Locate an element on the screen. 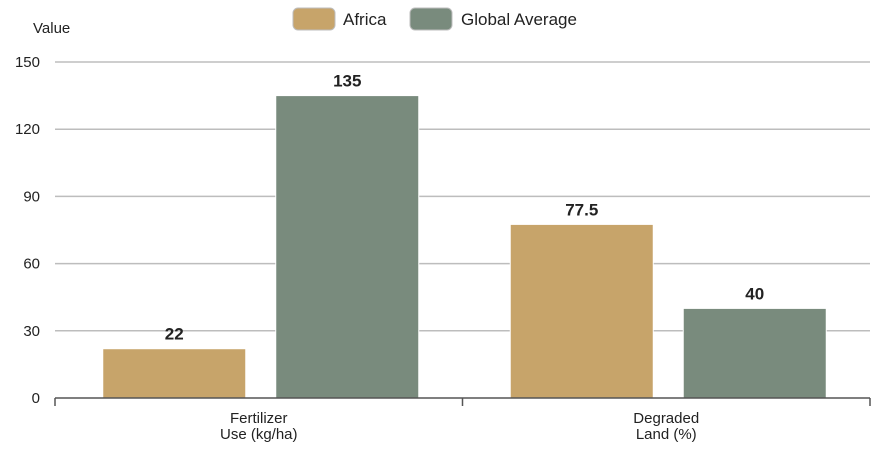 This screenshot has width=872, height=452. y-tick-label: 150 is located at coordinates (27, 62).